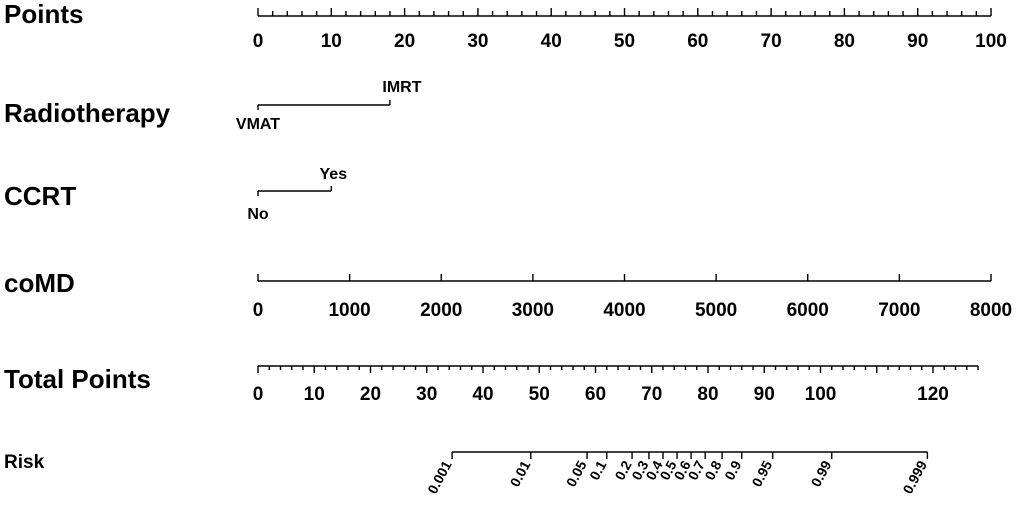 The width and height of the screenshot is (1020, 510). I want to click on risk-tick-label: 0.99, so click(820, 474).